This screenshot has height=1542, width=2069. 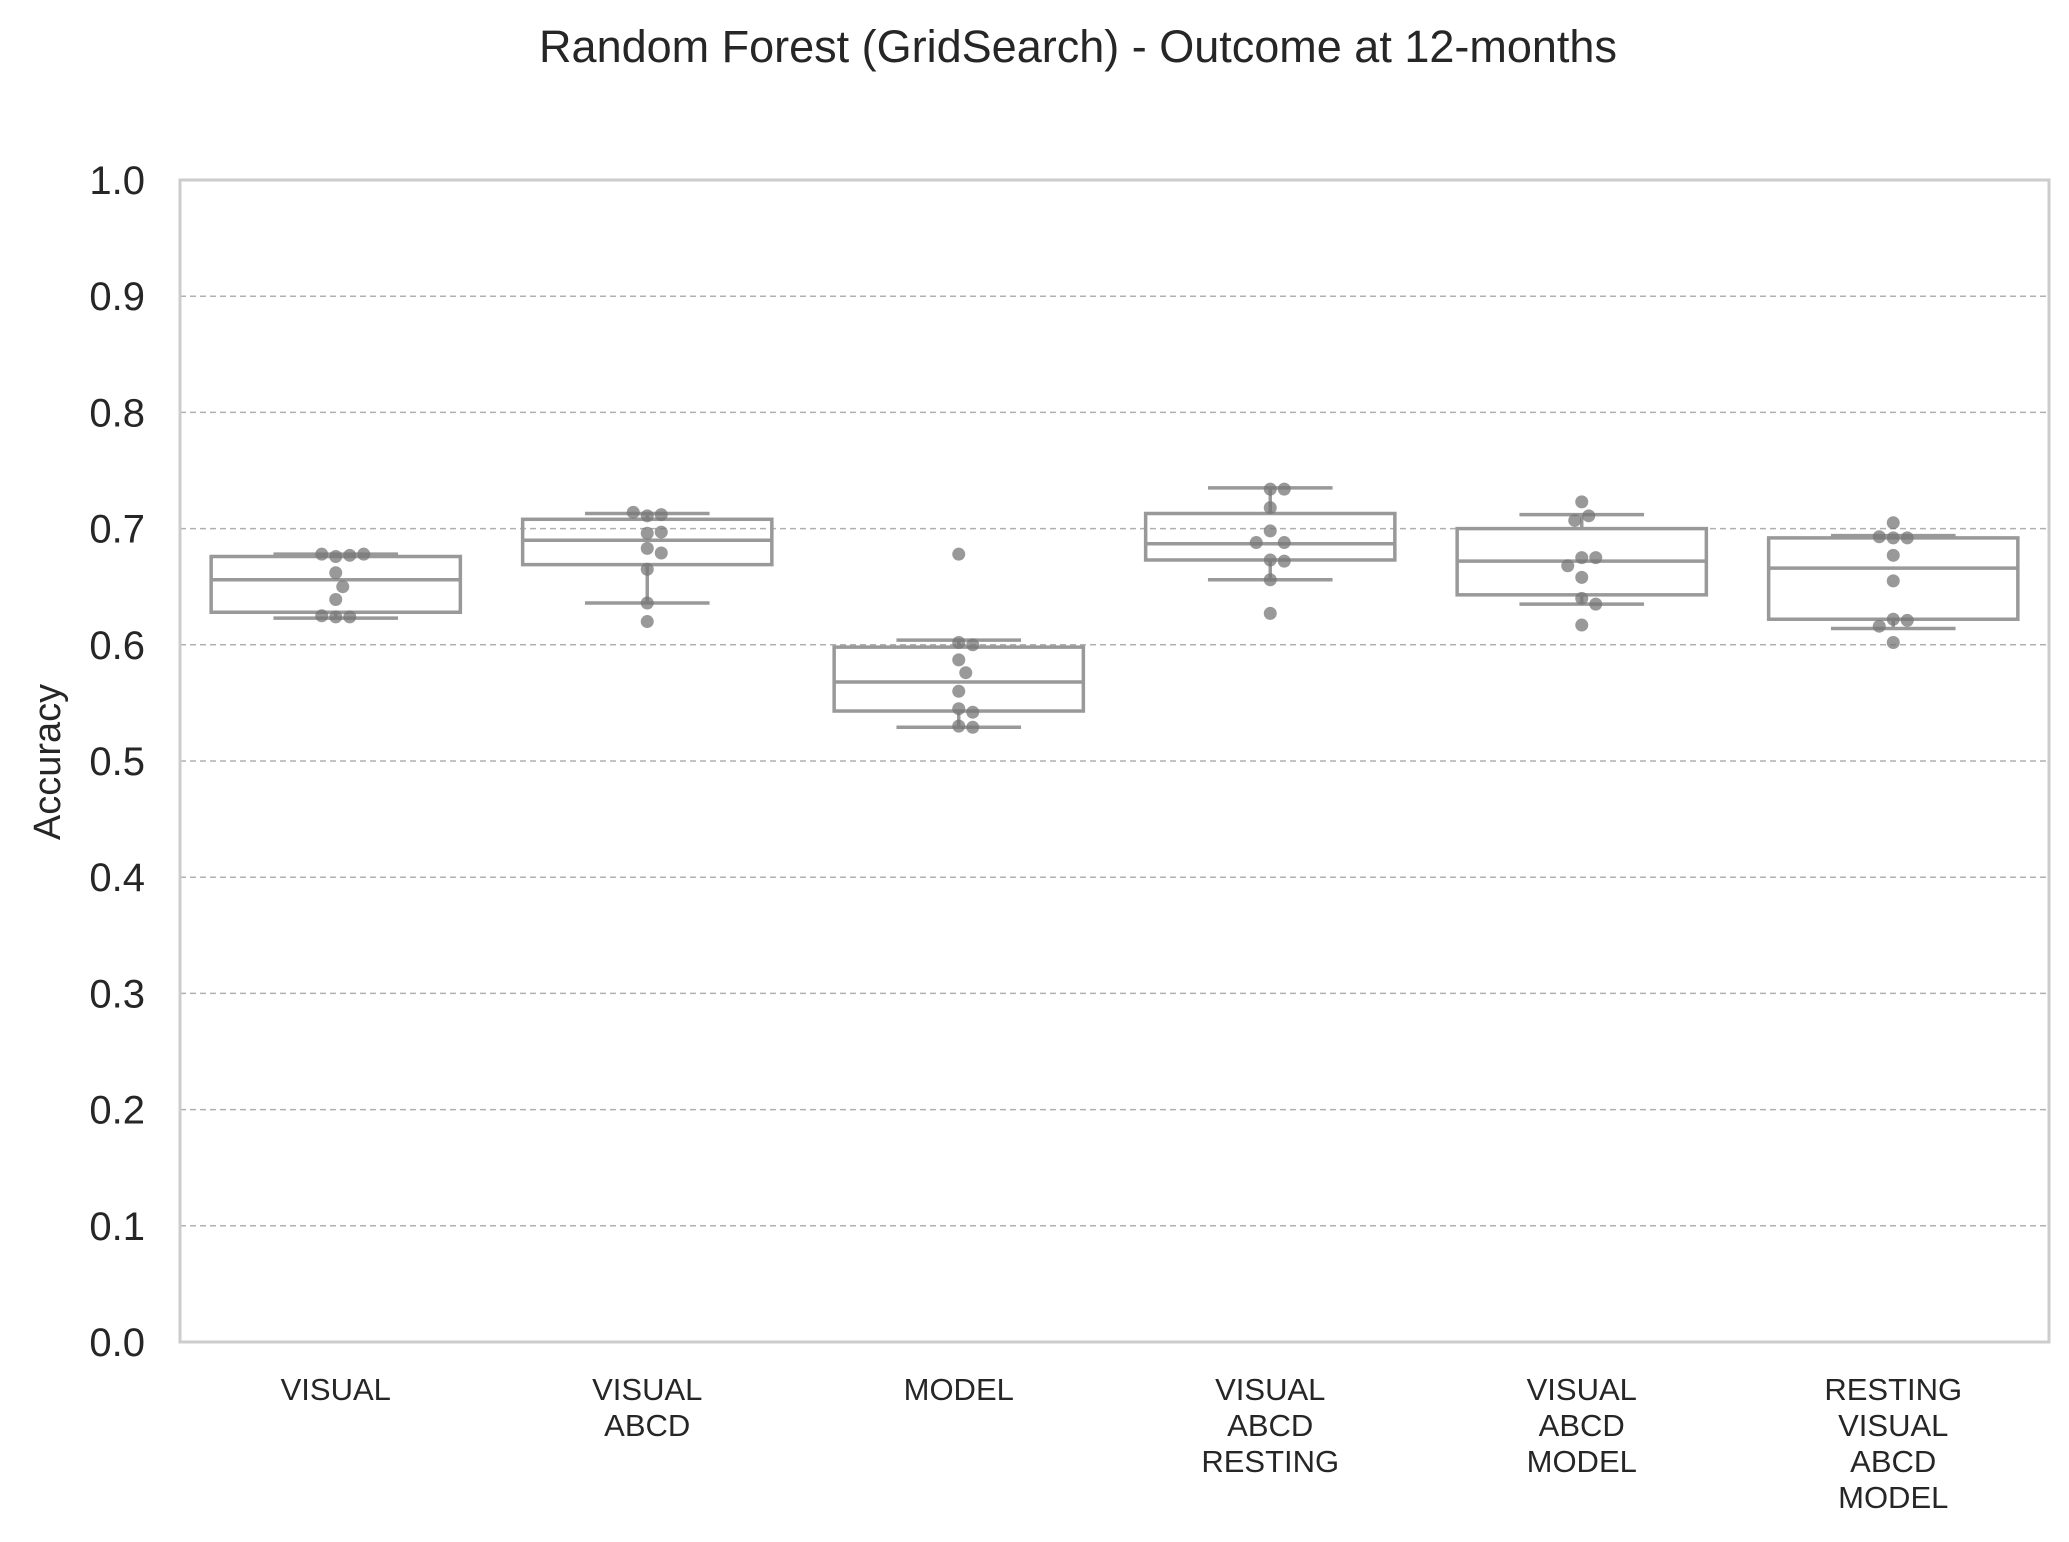 What do you see at coordinates (117, 646) in the screenshot?
I see `y-tick-label: 0.6` at bounding box center [117, 646].